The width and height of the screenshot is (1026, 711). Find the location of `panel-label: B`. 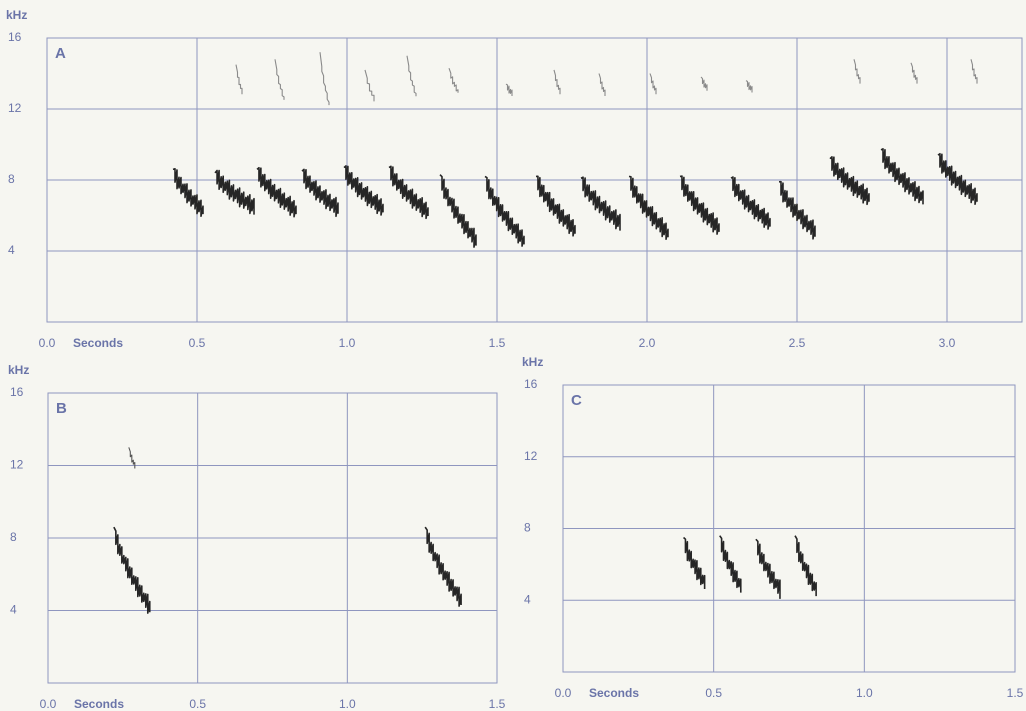

panel-label: B is located at coordinates (61, 408).